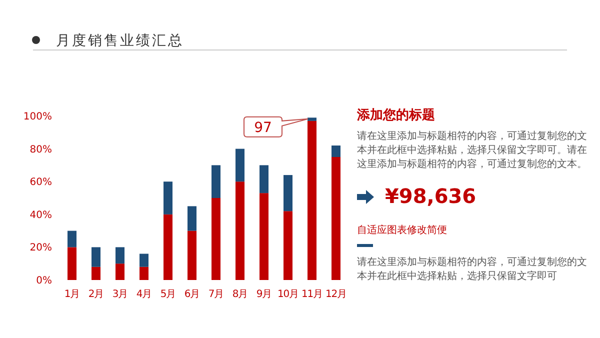 This screenshot has width=600, height=338. Describe the element at coordinates (37, 117) in the screenshot. I see `y-tick-label: 100%` at that location.